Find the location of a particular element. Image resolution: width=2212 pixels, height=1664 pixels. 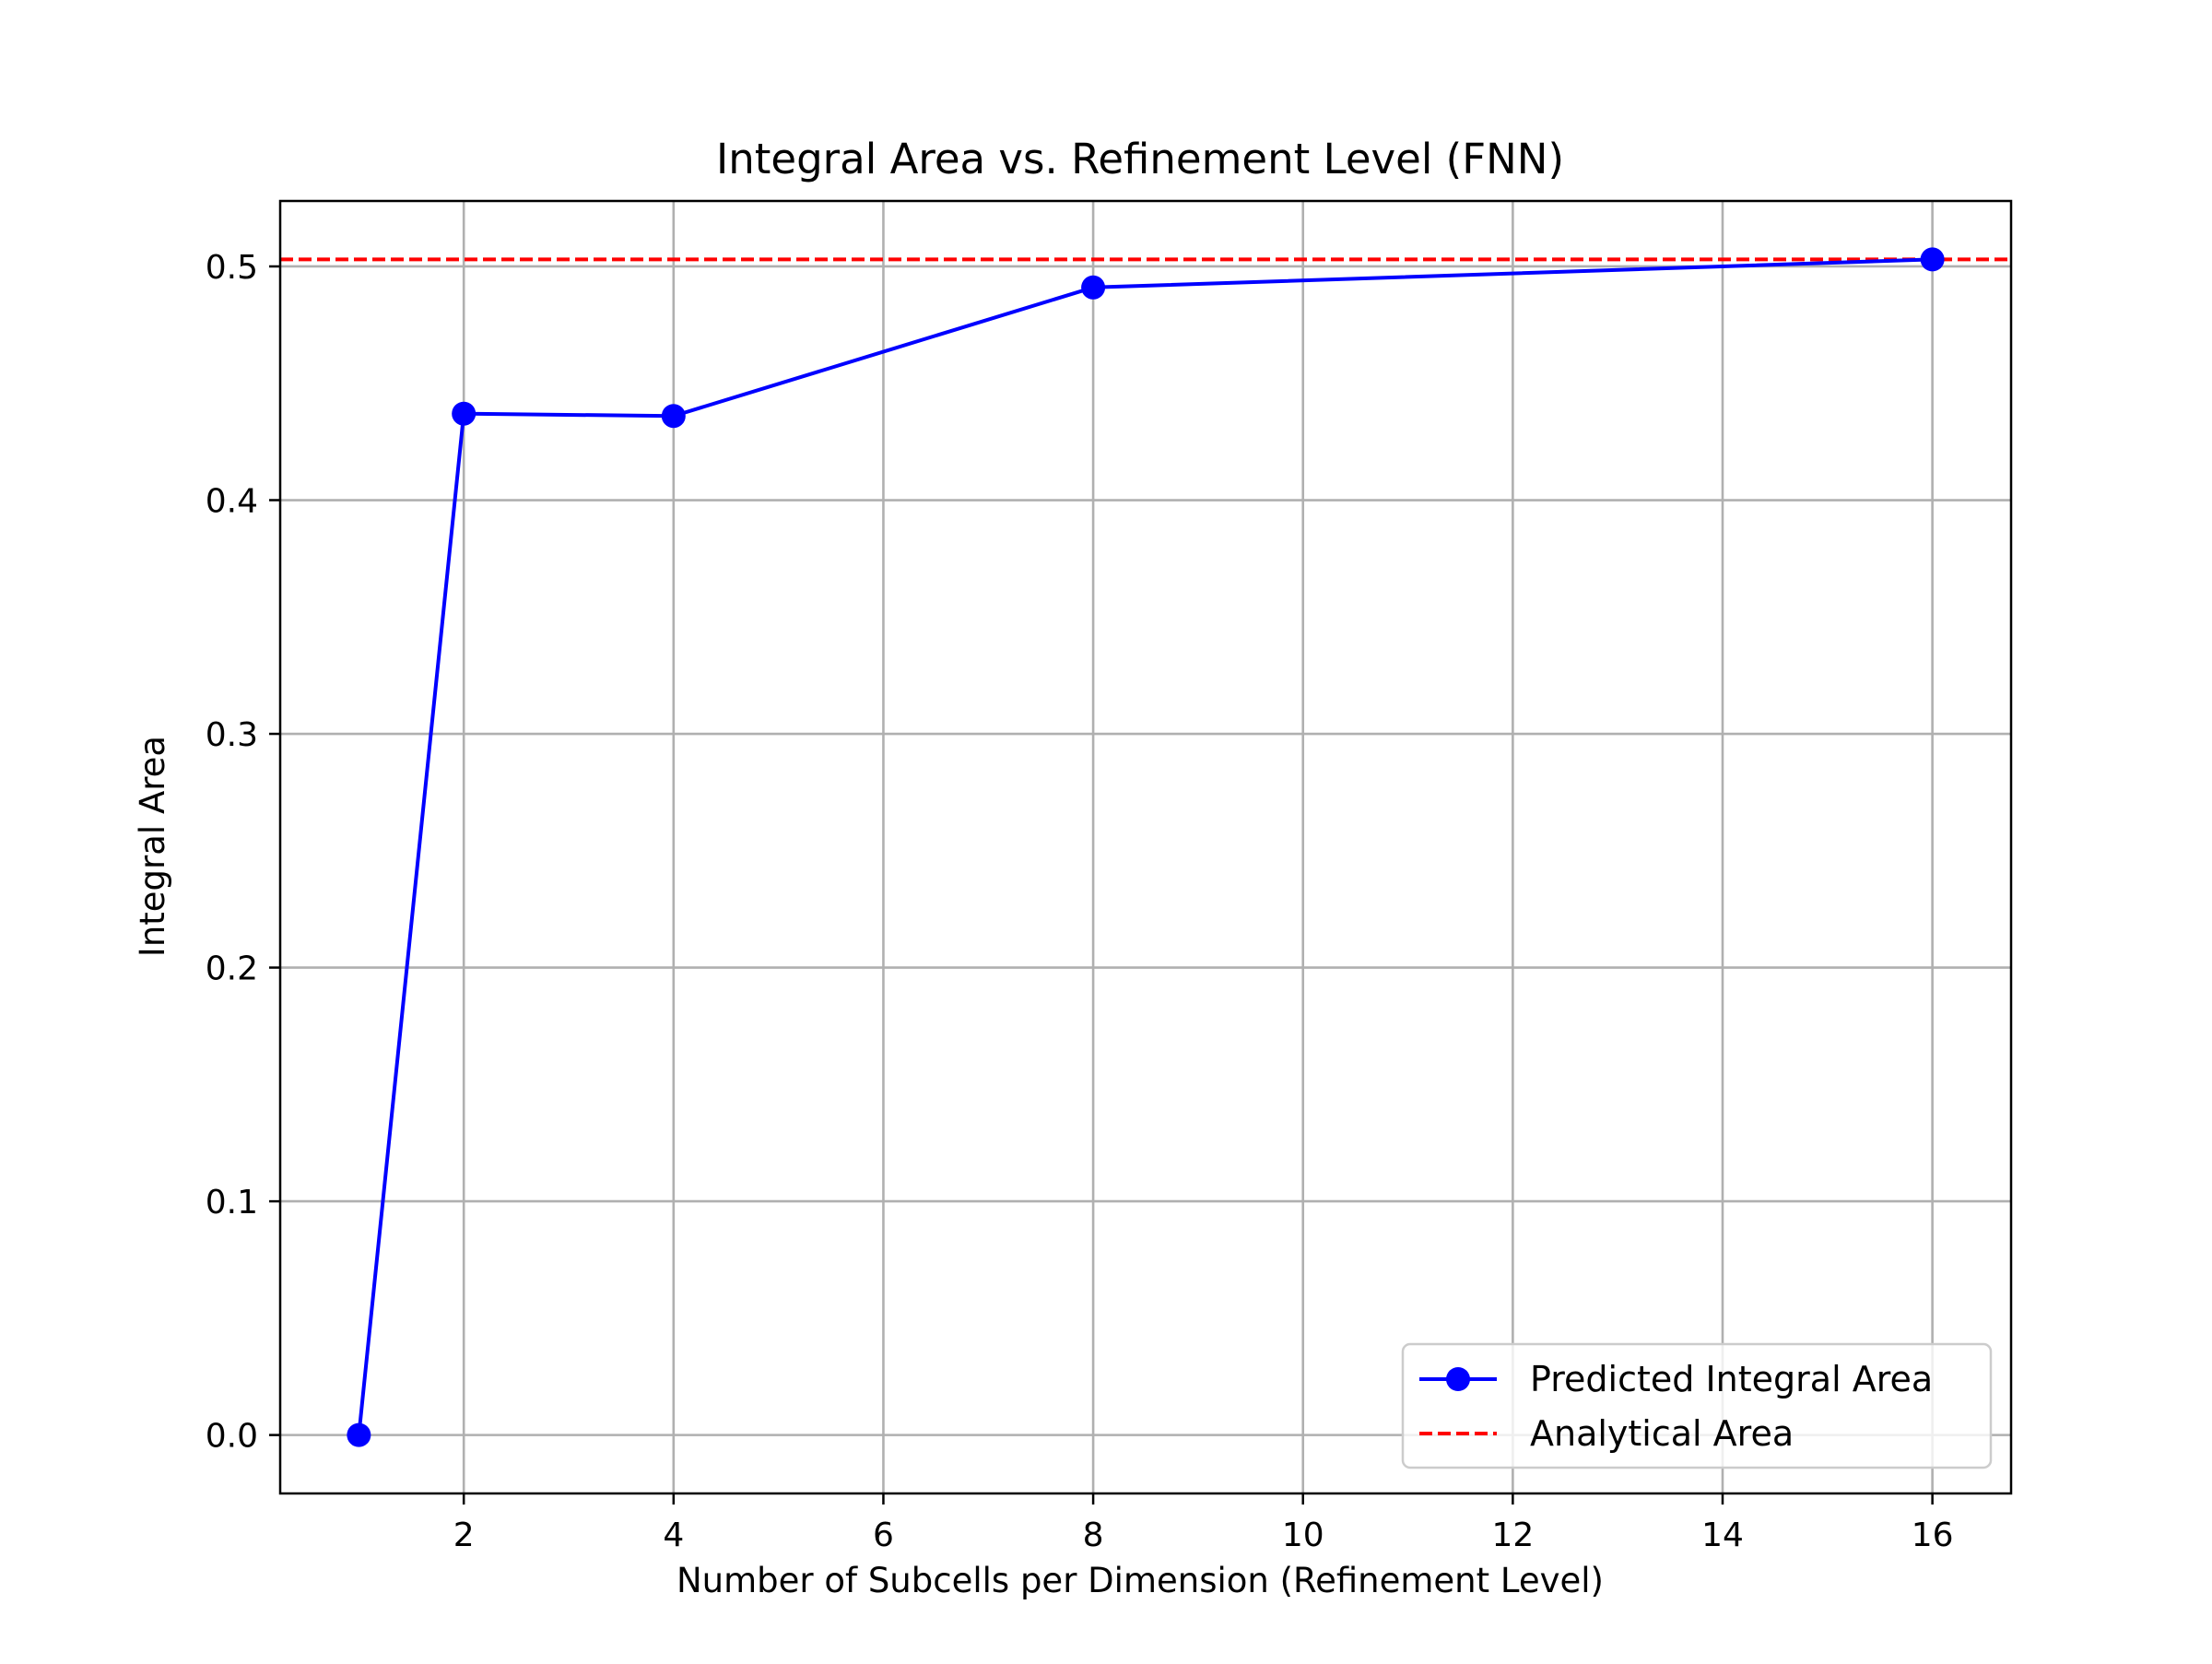

x-tick-label: 4 is located at coordinates (673, 1535).